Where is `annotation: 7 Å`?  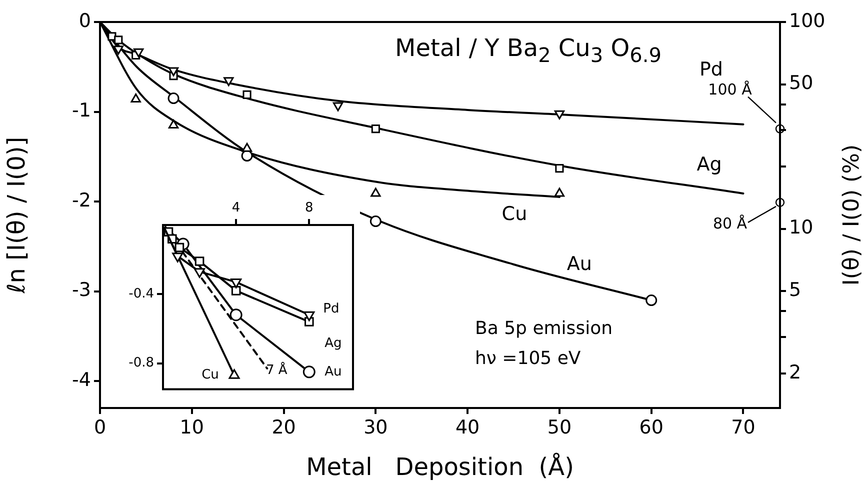 annotation: 7 Å is located at coordinates (277, 370).